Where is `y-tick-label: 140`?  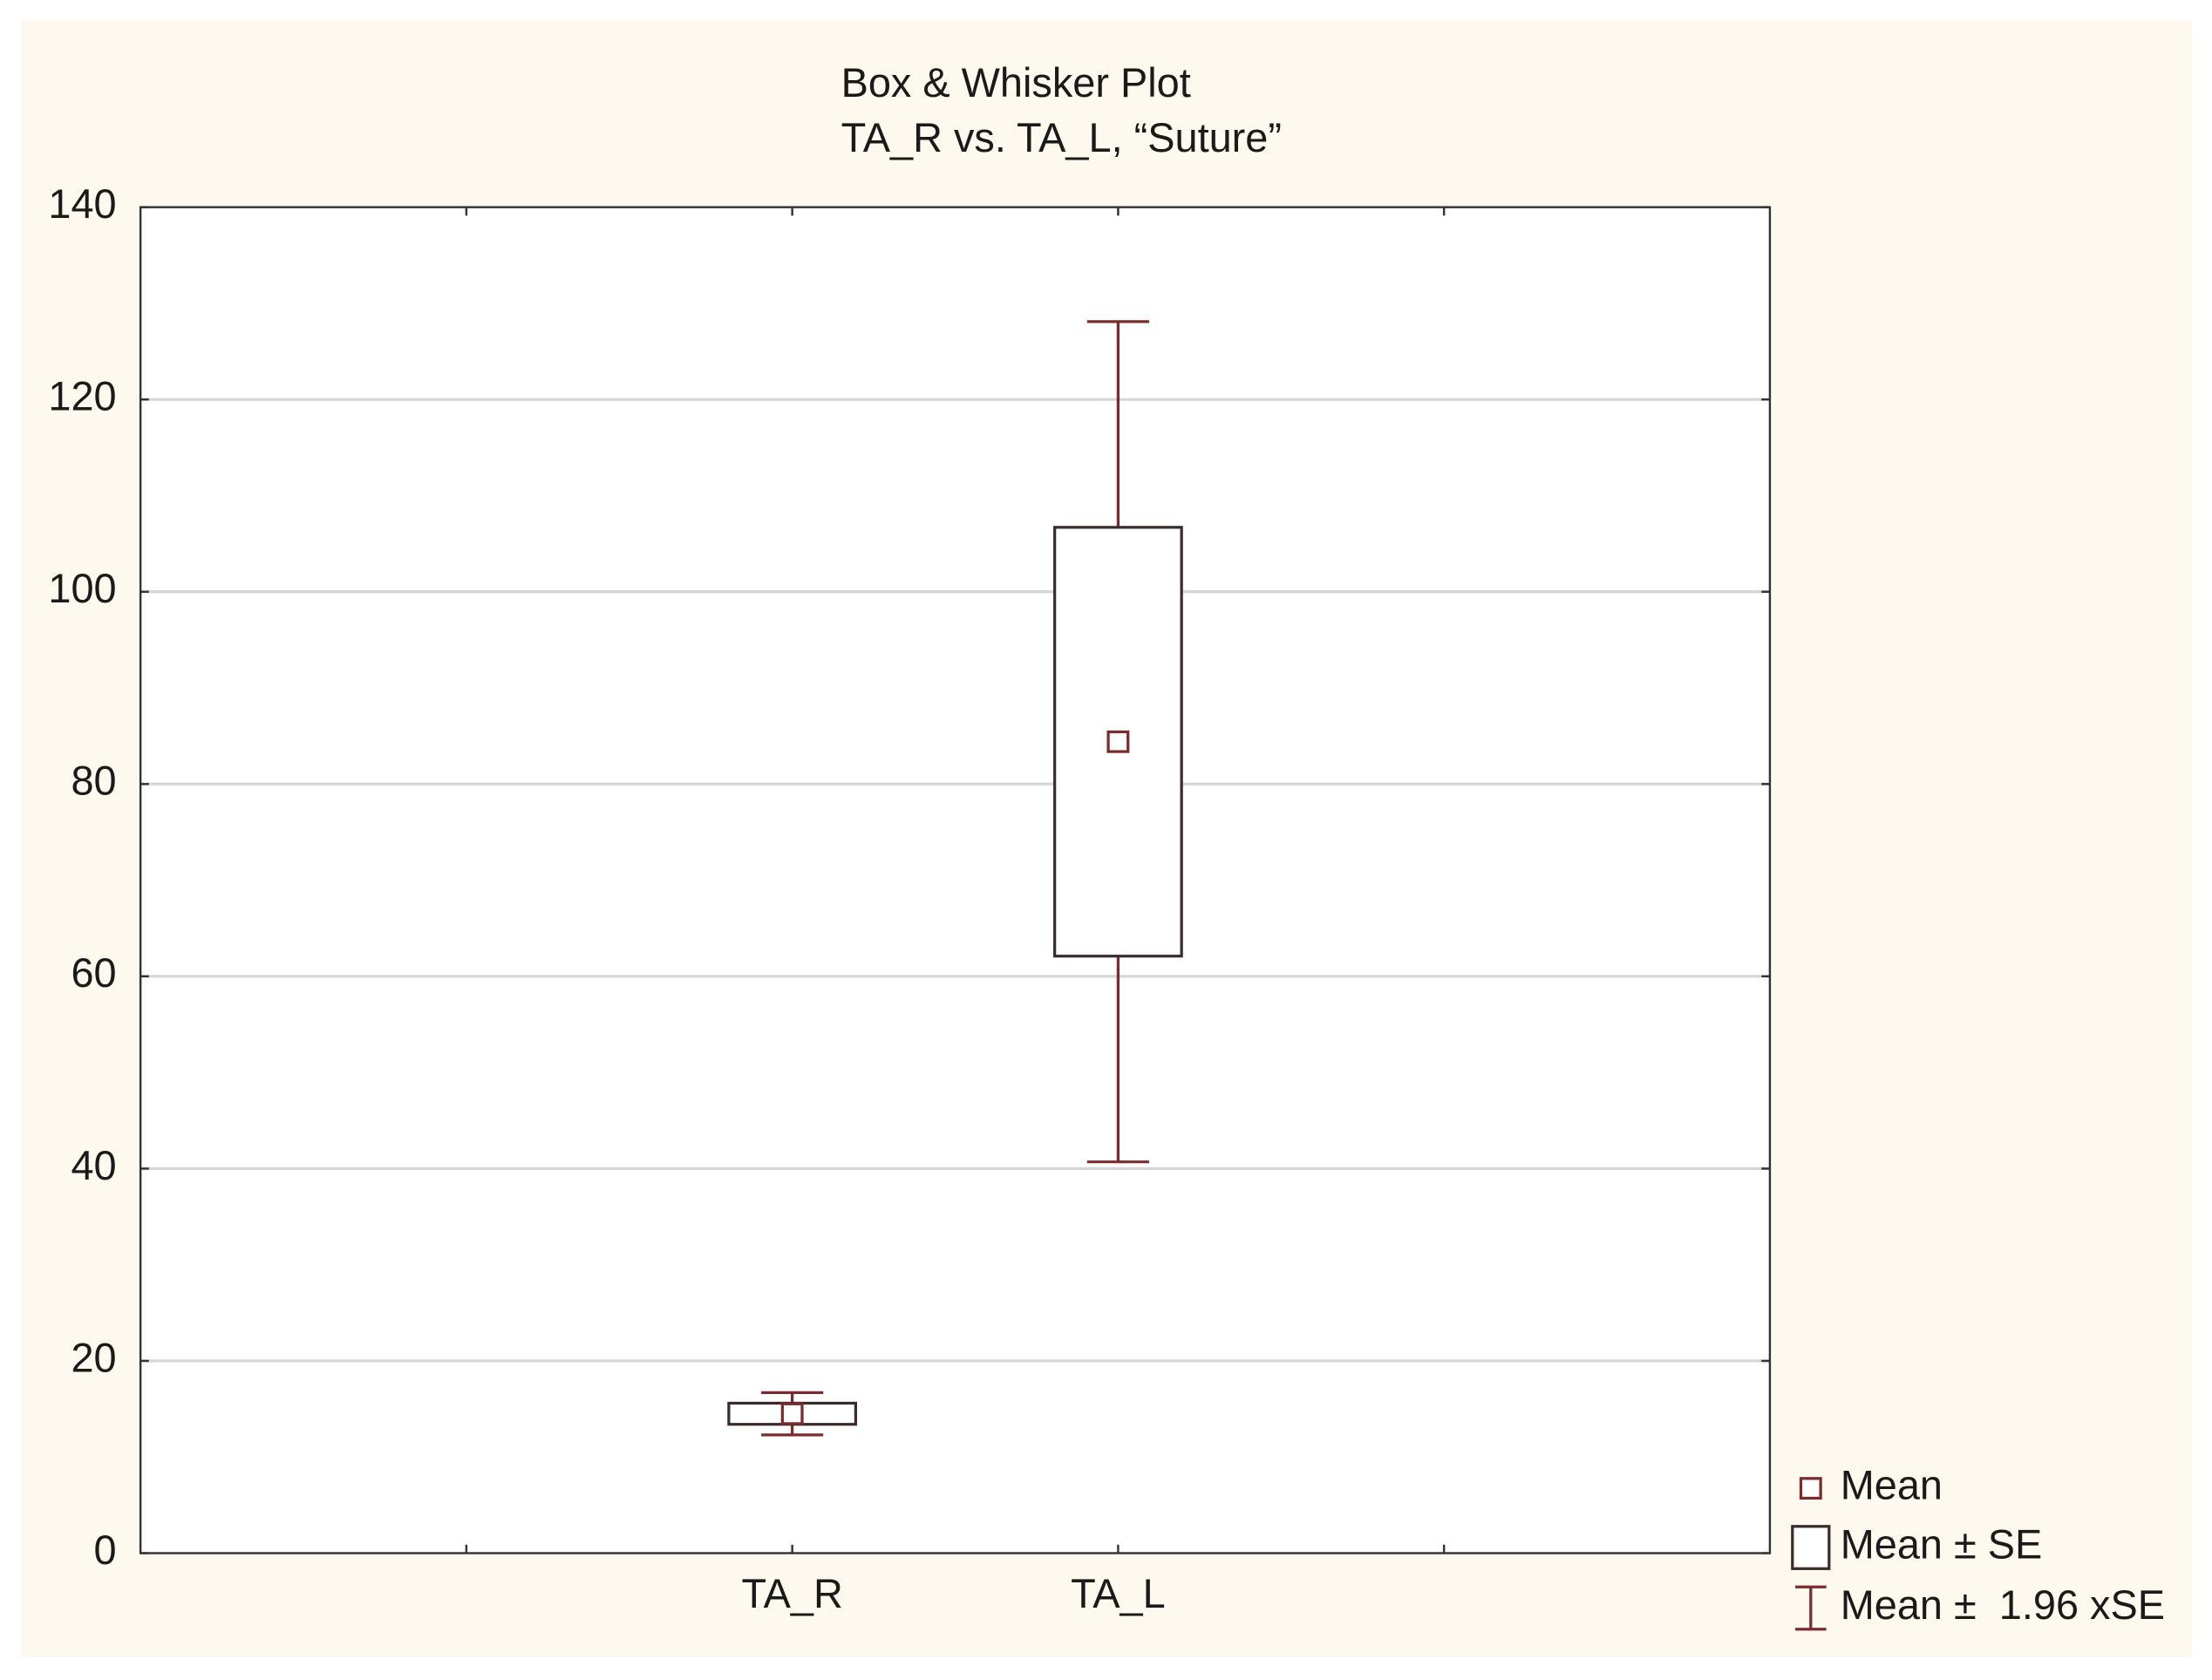
y-tick-label: 140 is located at coordinates (82, 204).